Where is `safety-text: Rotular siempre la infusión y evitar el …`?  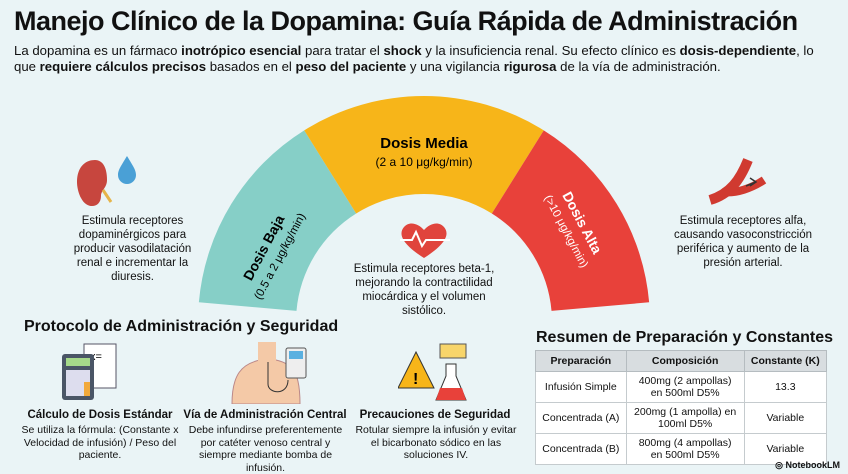 safety-text: Rotular siempre la infusión y evitar el … is located at coordinates (436, 442).